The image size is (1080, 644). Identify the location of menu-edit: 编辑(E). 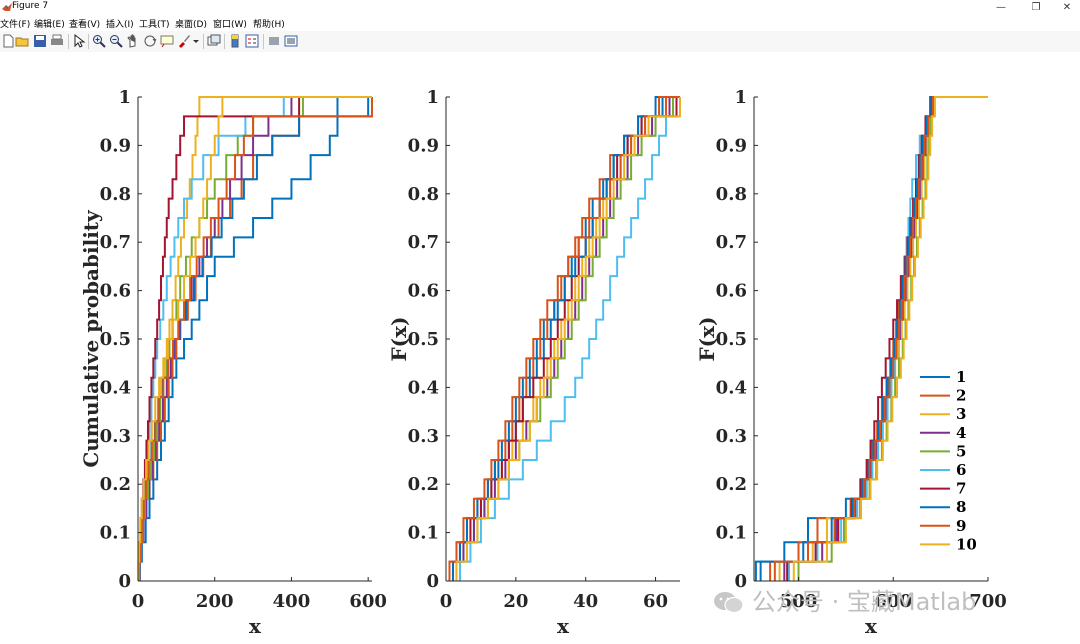
(49, 25).